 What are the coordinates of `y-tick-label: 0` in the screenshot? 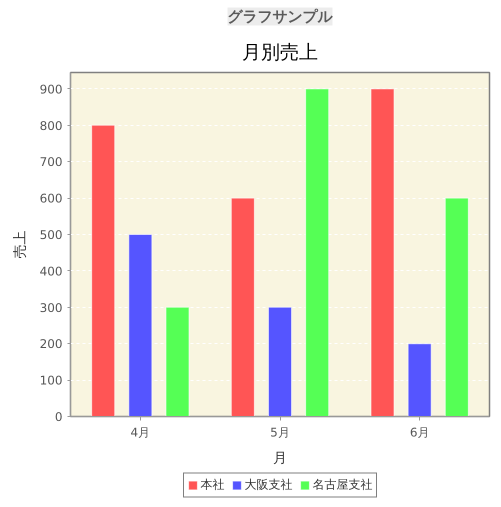 It's located at (58, 417).